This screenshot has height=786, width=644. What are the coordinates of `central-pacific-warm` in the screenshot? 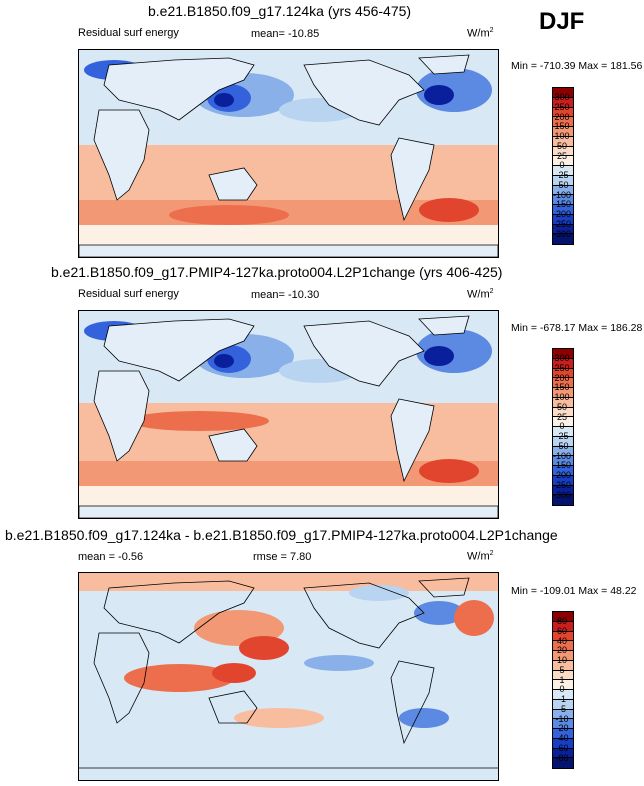 It's located at (264, 648).